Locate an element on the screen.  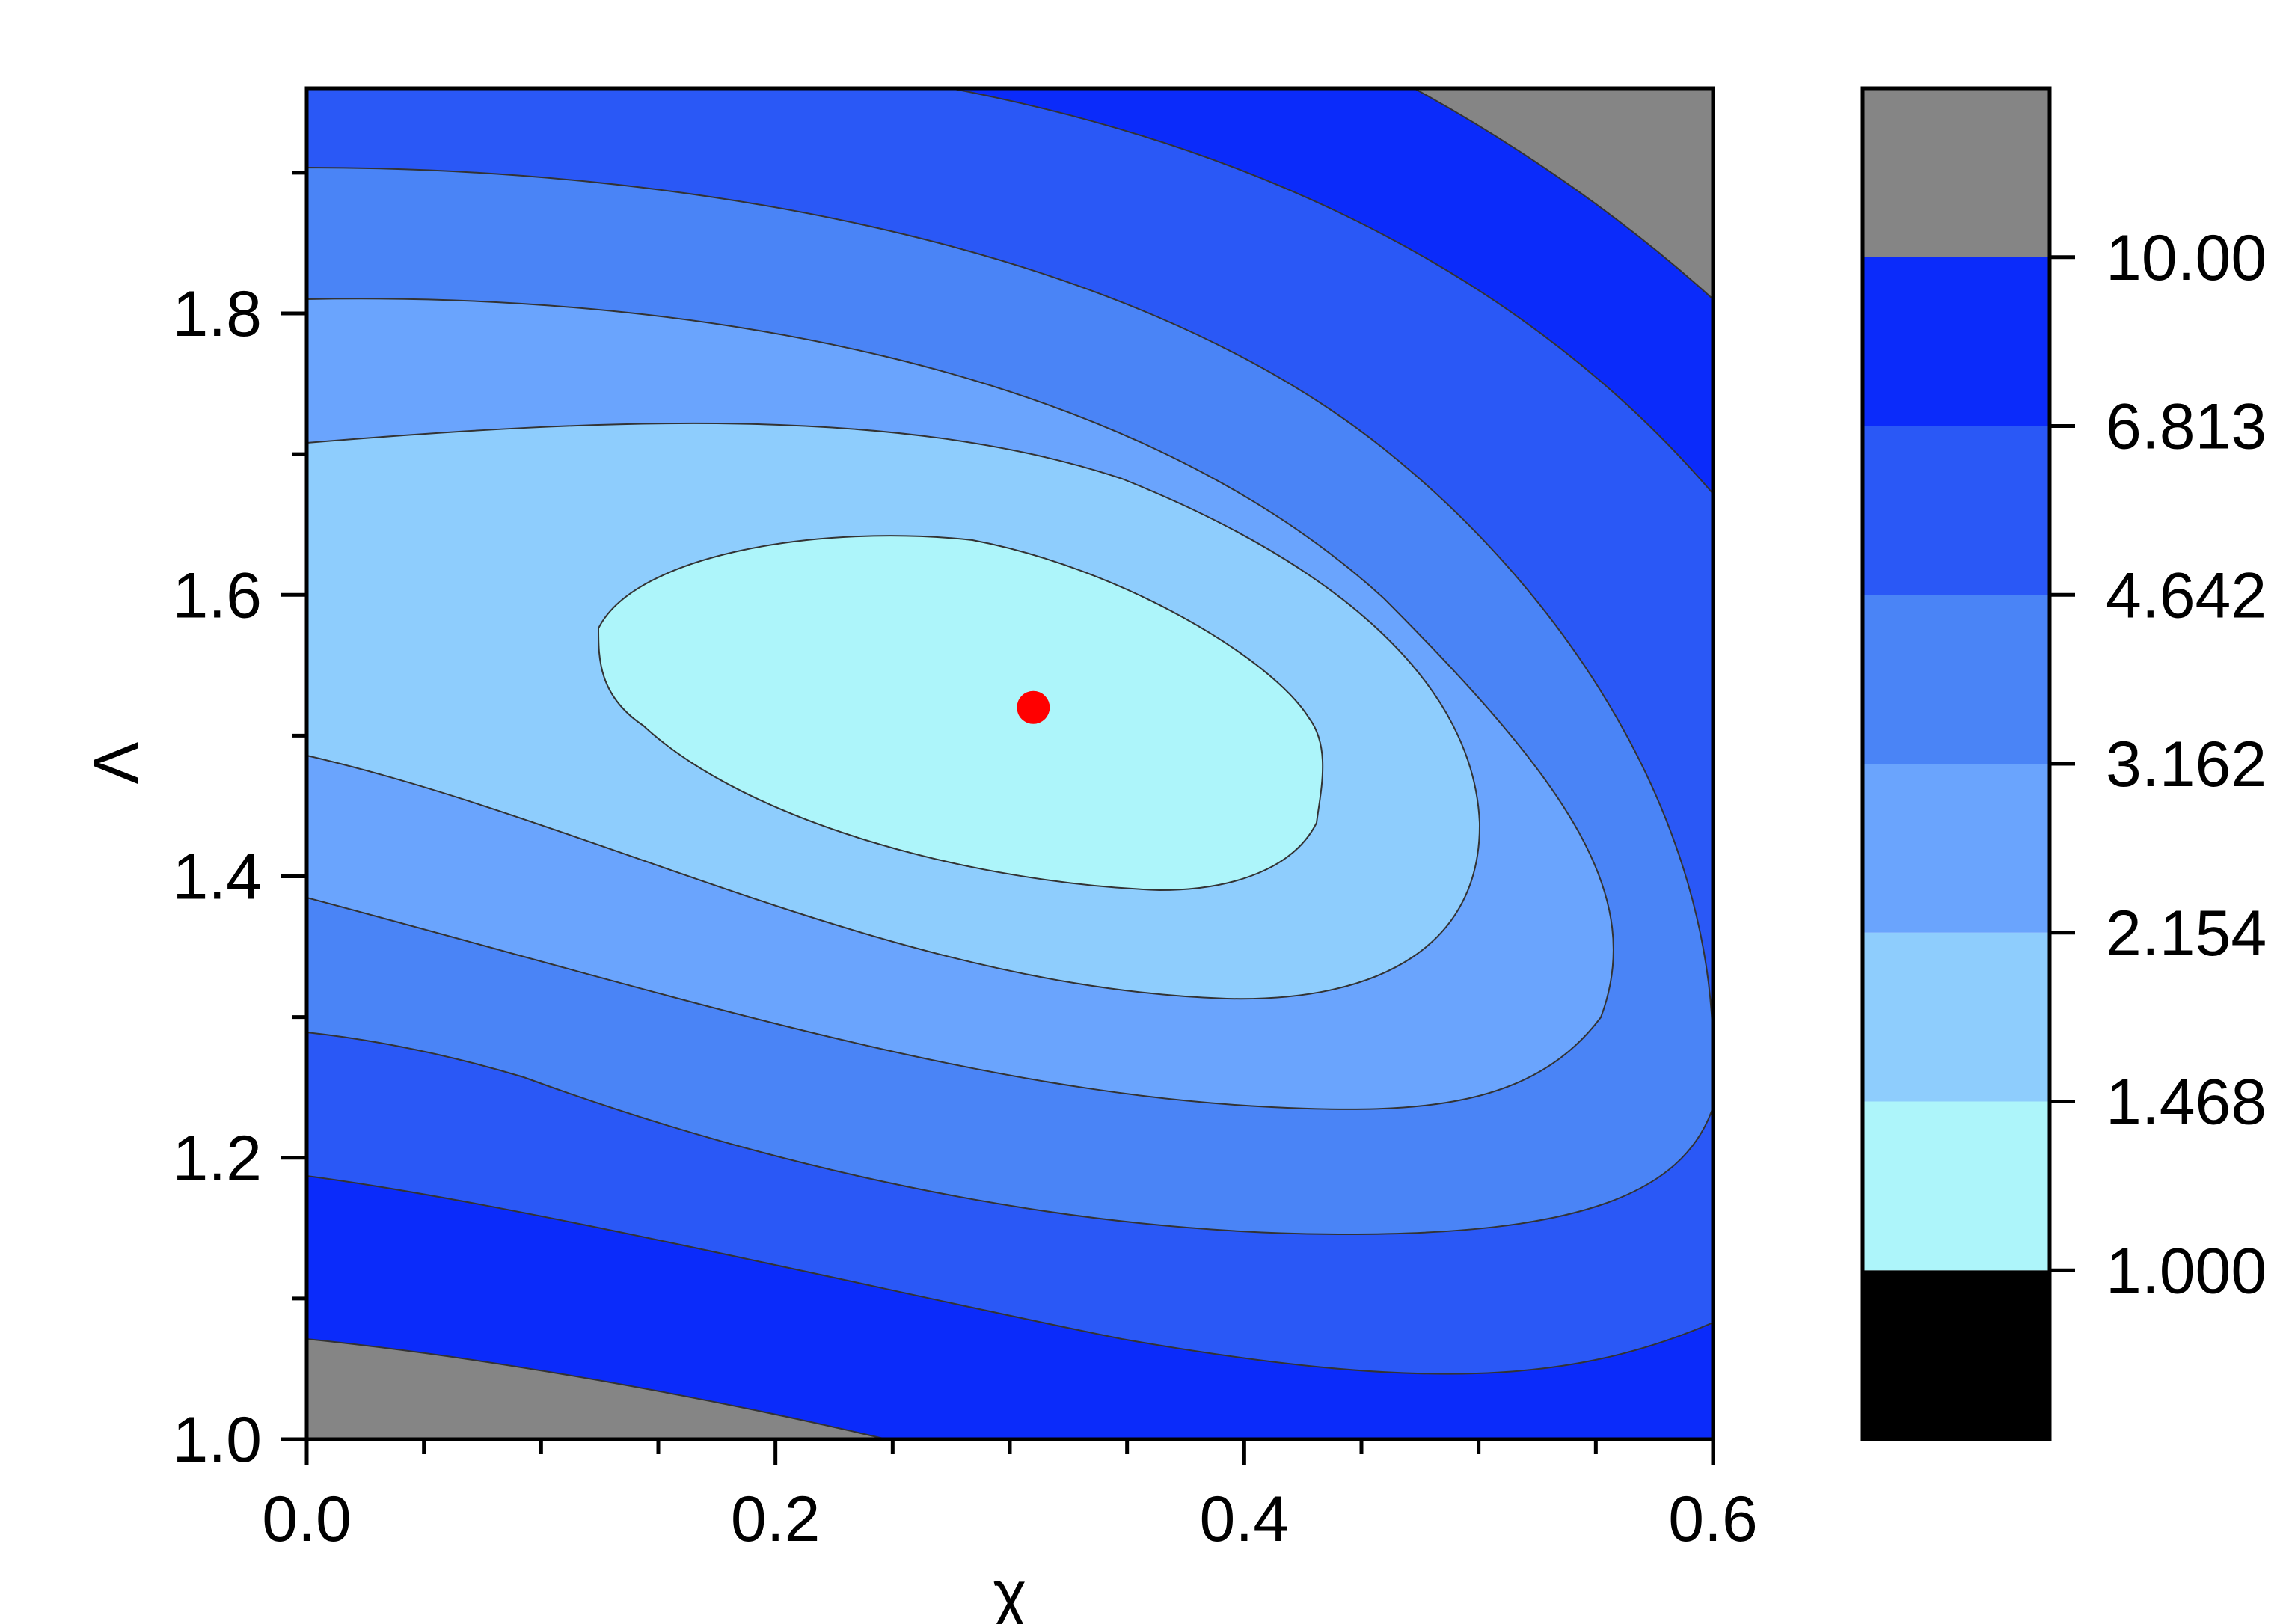
y-axis-label: Λ is located at coordinates (117, 763).